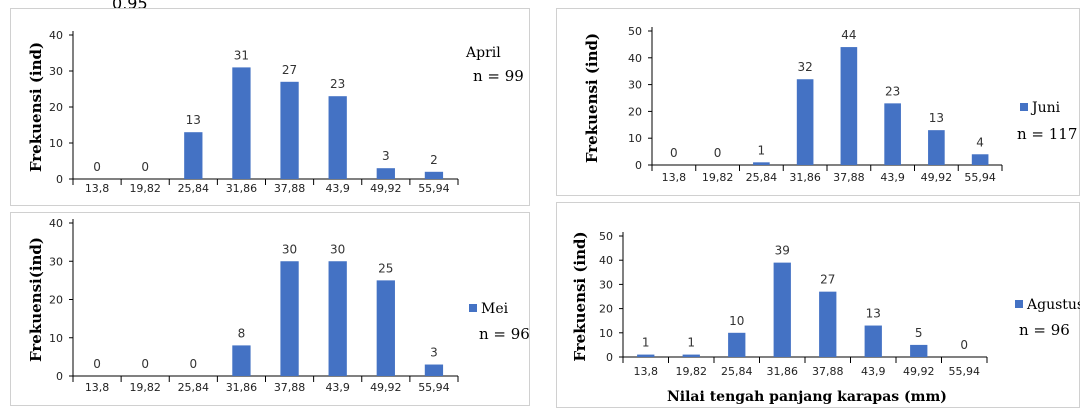 This screenshot has height=412, width=1080. I want to click on legend-label: Mei, so click(495, 309).